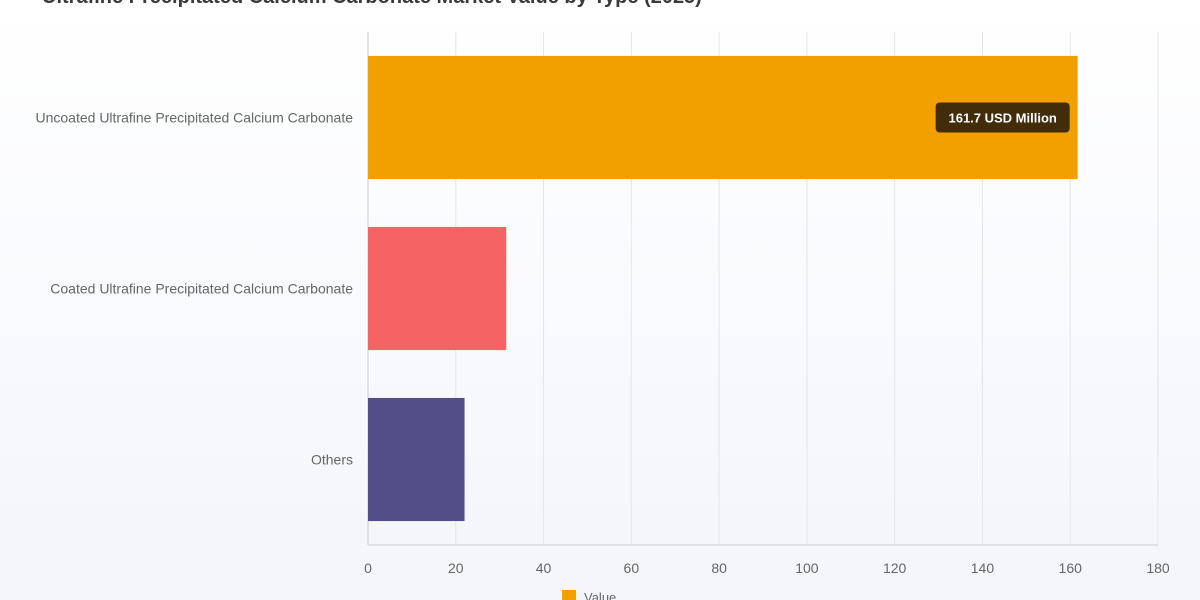 The width and height of the screenshot is (1200, 600). I want to click on legend-swatch, so click(569, 595).